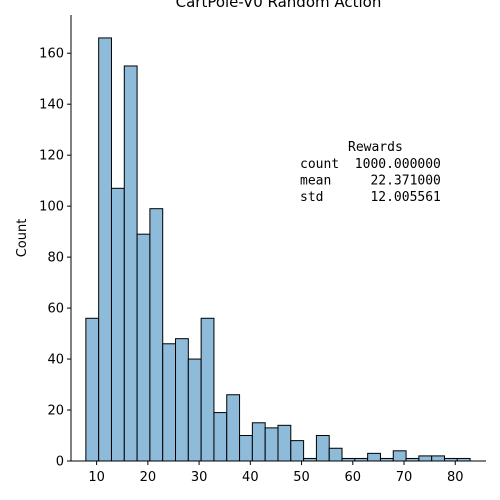 The image size is (500, 500). What do you see at coordinates (51, 54) in the screenshot?
I see `y-tick-label: 160` at bounding box center [51, 54].